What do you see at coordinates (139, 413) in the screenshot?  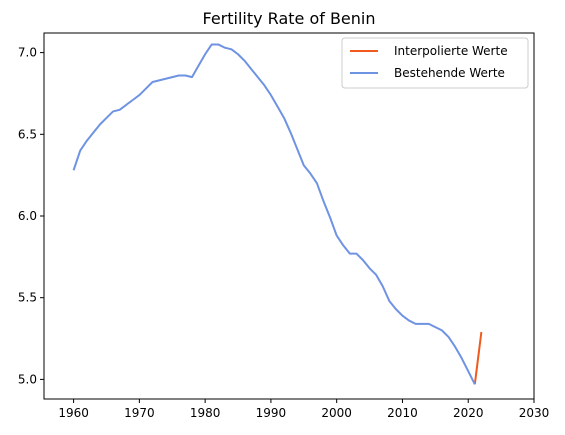 I see `x-tick-label: 1970` at bounding box center [139, 413].